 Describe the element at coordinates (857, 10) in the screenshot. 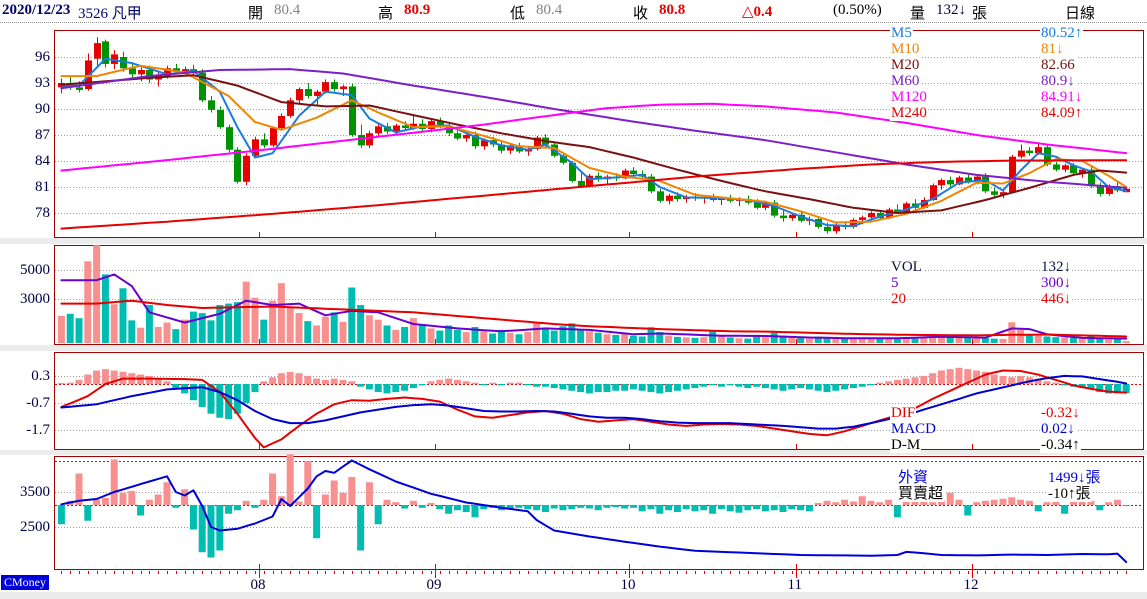

I see `change-percent: (0.50%)` at that location.